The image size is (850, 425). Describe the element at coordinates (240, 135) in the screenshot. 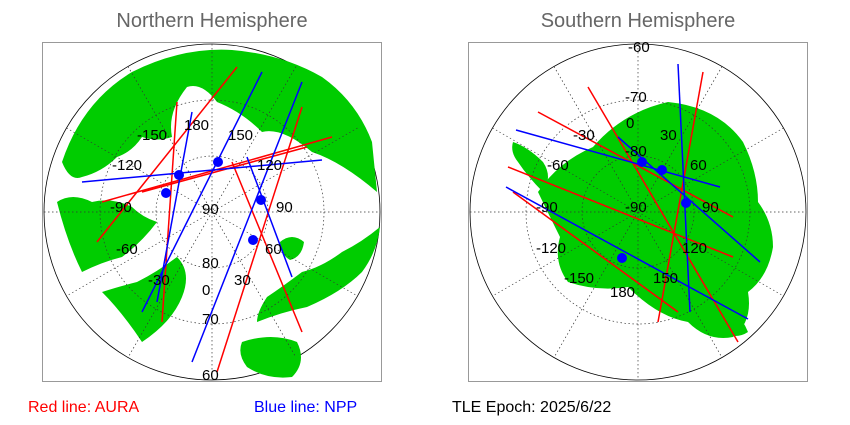

I see `north-lon-label: 150` at that location.